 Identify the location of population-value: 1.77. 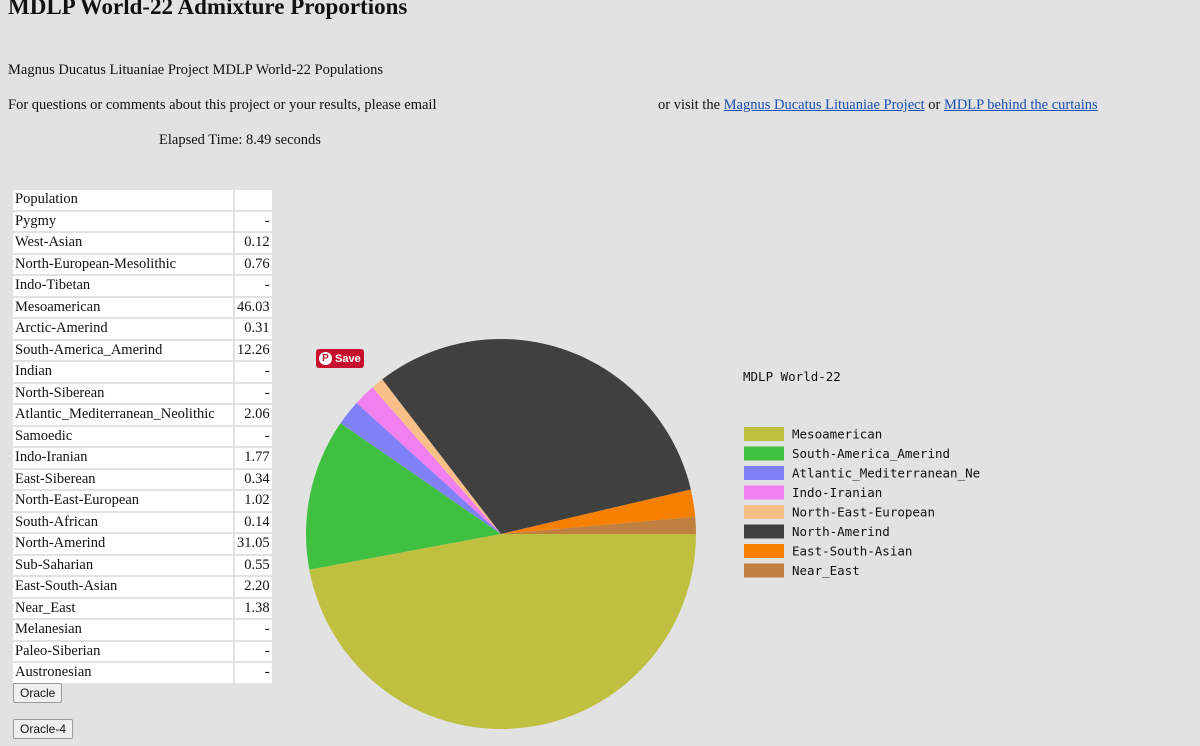
(253, 458).